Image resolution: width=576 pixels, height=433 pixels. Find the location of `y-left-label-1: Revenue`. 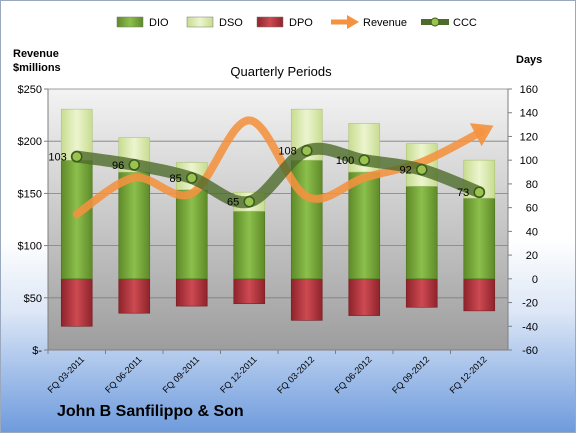

y-left-label-1: Revenue is located at coordinates (36, 54).